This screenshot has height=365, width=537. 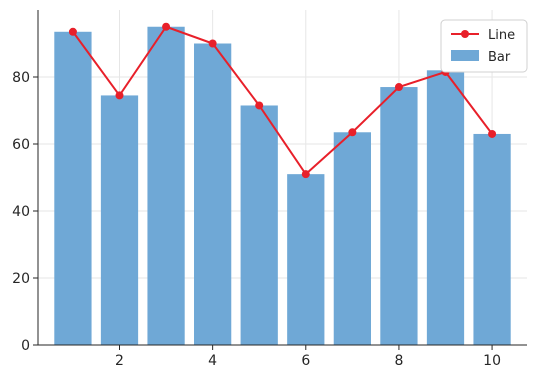 I want to click on y-tick-label: 20, so click(x=21, y=279).